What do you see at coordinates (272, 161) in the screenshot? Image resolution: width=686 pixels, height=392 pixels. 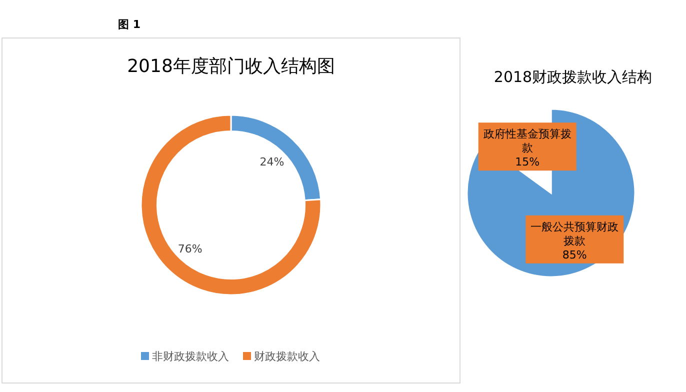 I see `data-label: 24%` at bounding box center [272, 161].